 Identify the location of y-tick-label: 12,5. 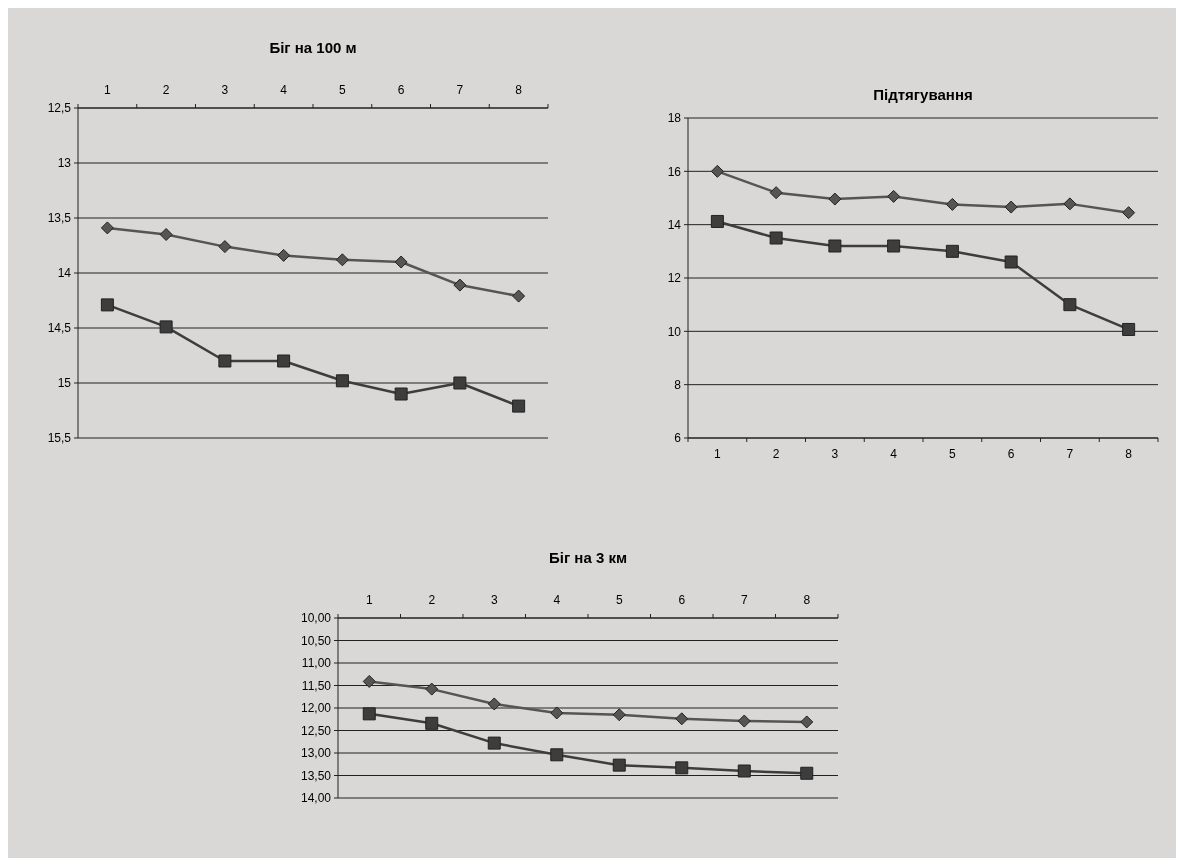
(59, 108).